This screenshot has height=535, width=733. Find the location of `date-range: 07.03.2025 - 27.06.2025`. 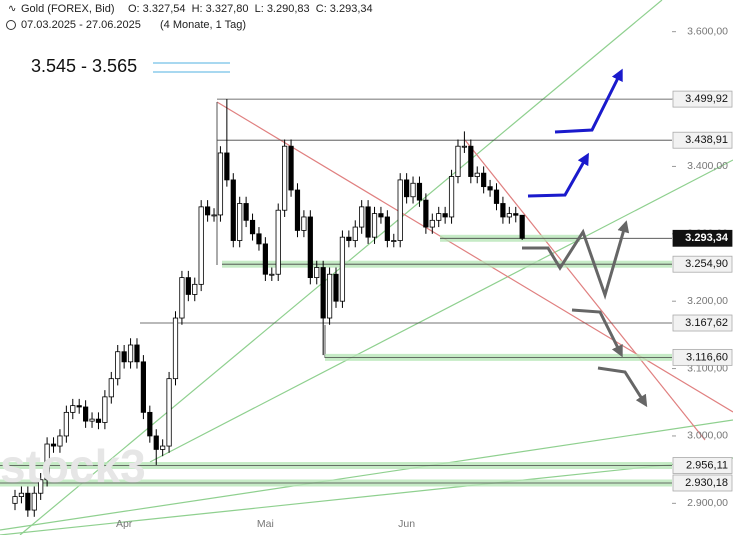

date-range: 07.03.2025 - 27.06.2025 is located at coordinates (81, 25).